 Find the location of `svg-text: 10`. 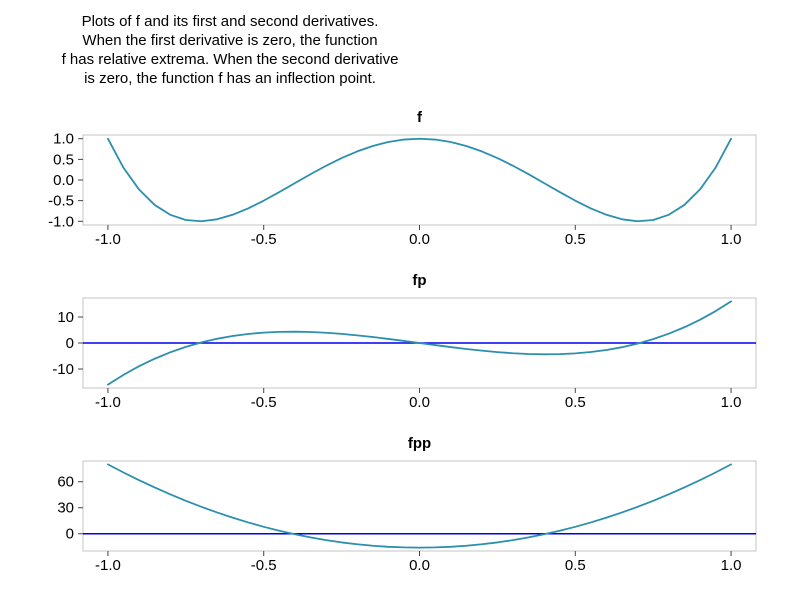

svg-text: 10 is located at coordinates (65, 317).